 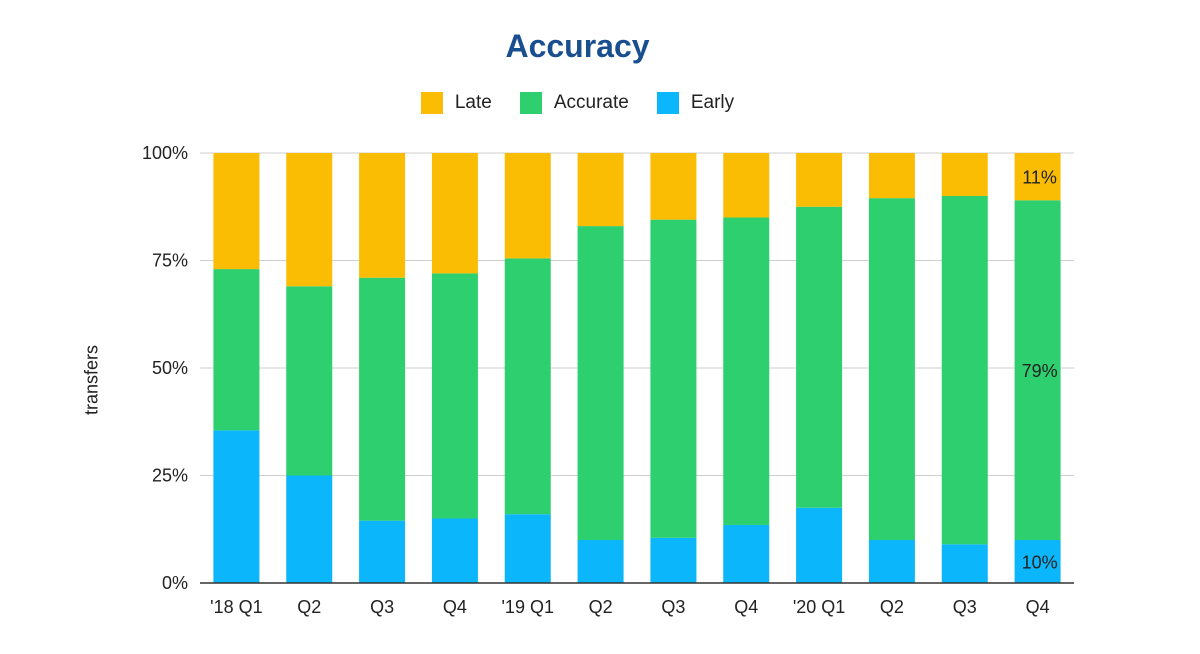 I want to click on legend-swatch-early, so click(x=667, y=103).